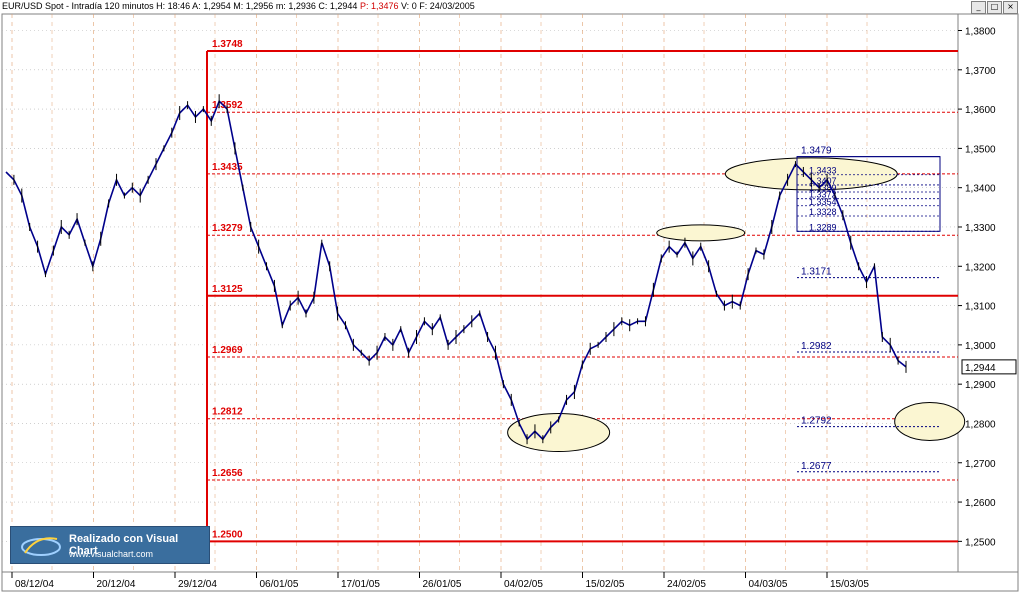  What do you see at coordinates (452, 6) in the screenshot?
I see `field-f-val: 24/03/2005` at bounding box center [452, 6].